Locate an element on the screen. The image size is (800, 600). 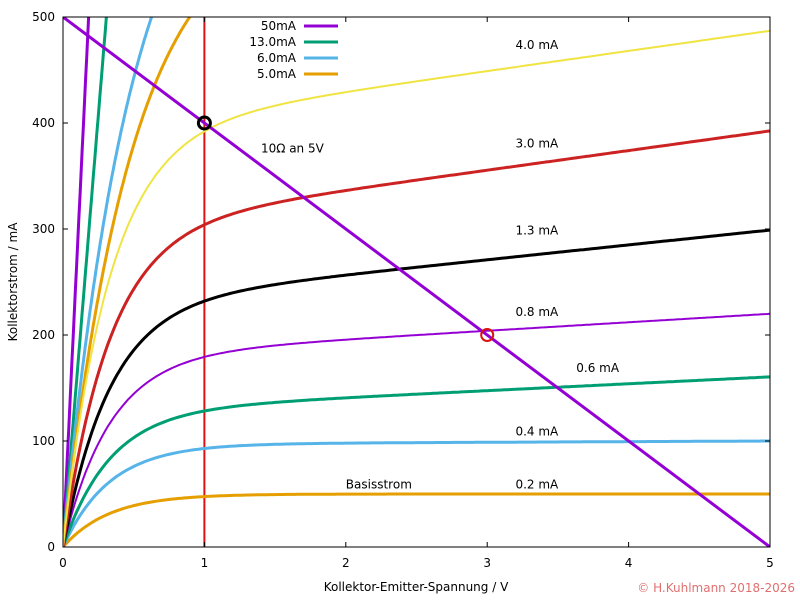
curve-label-0-8-ma: 0.8 mA is located at coordinates (537, 312).